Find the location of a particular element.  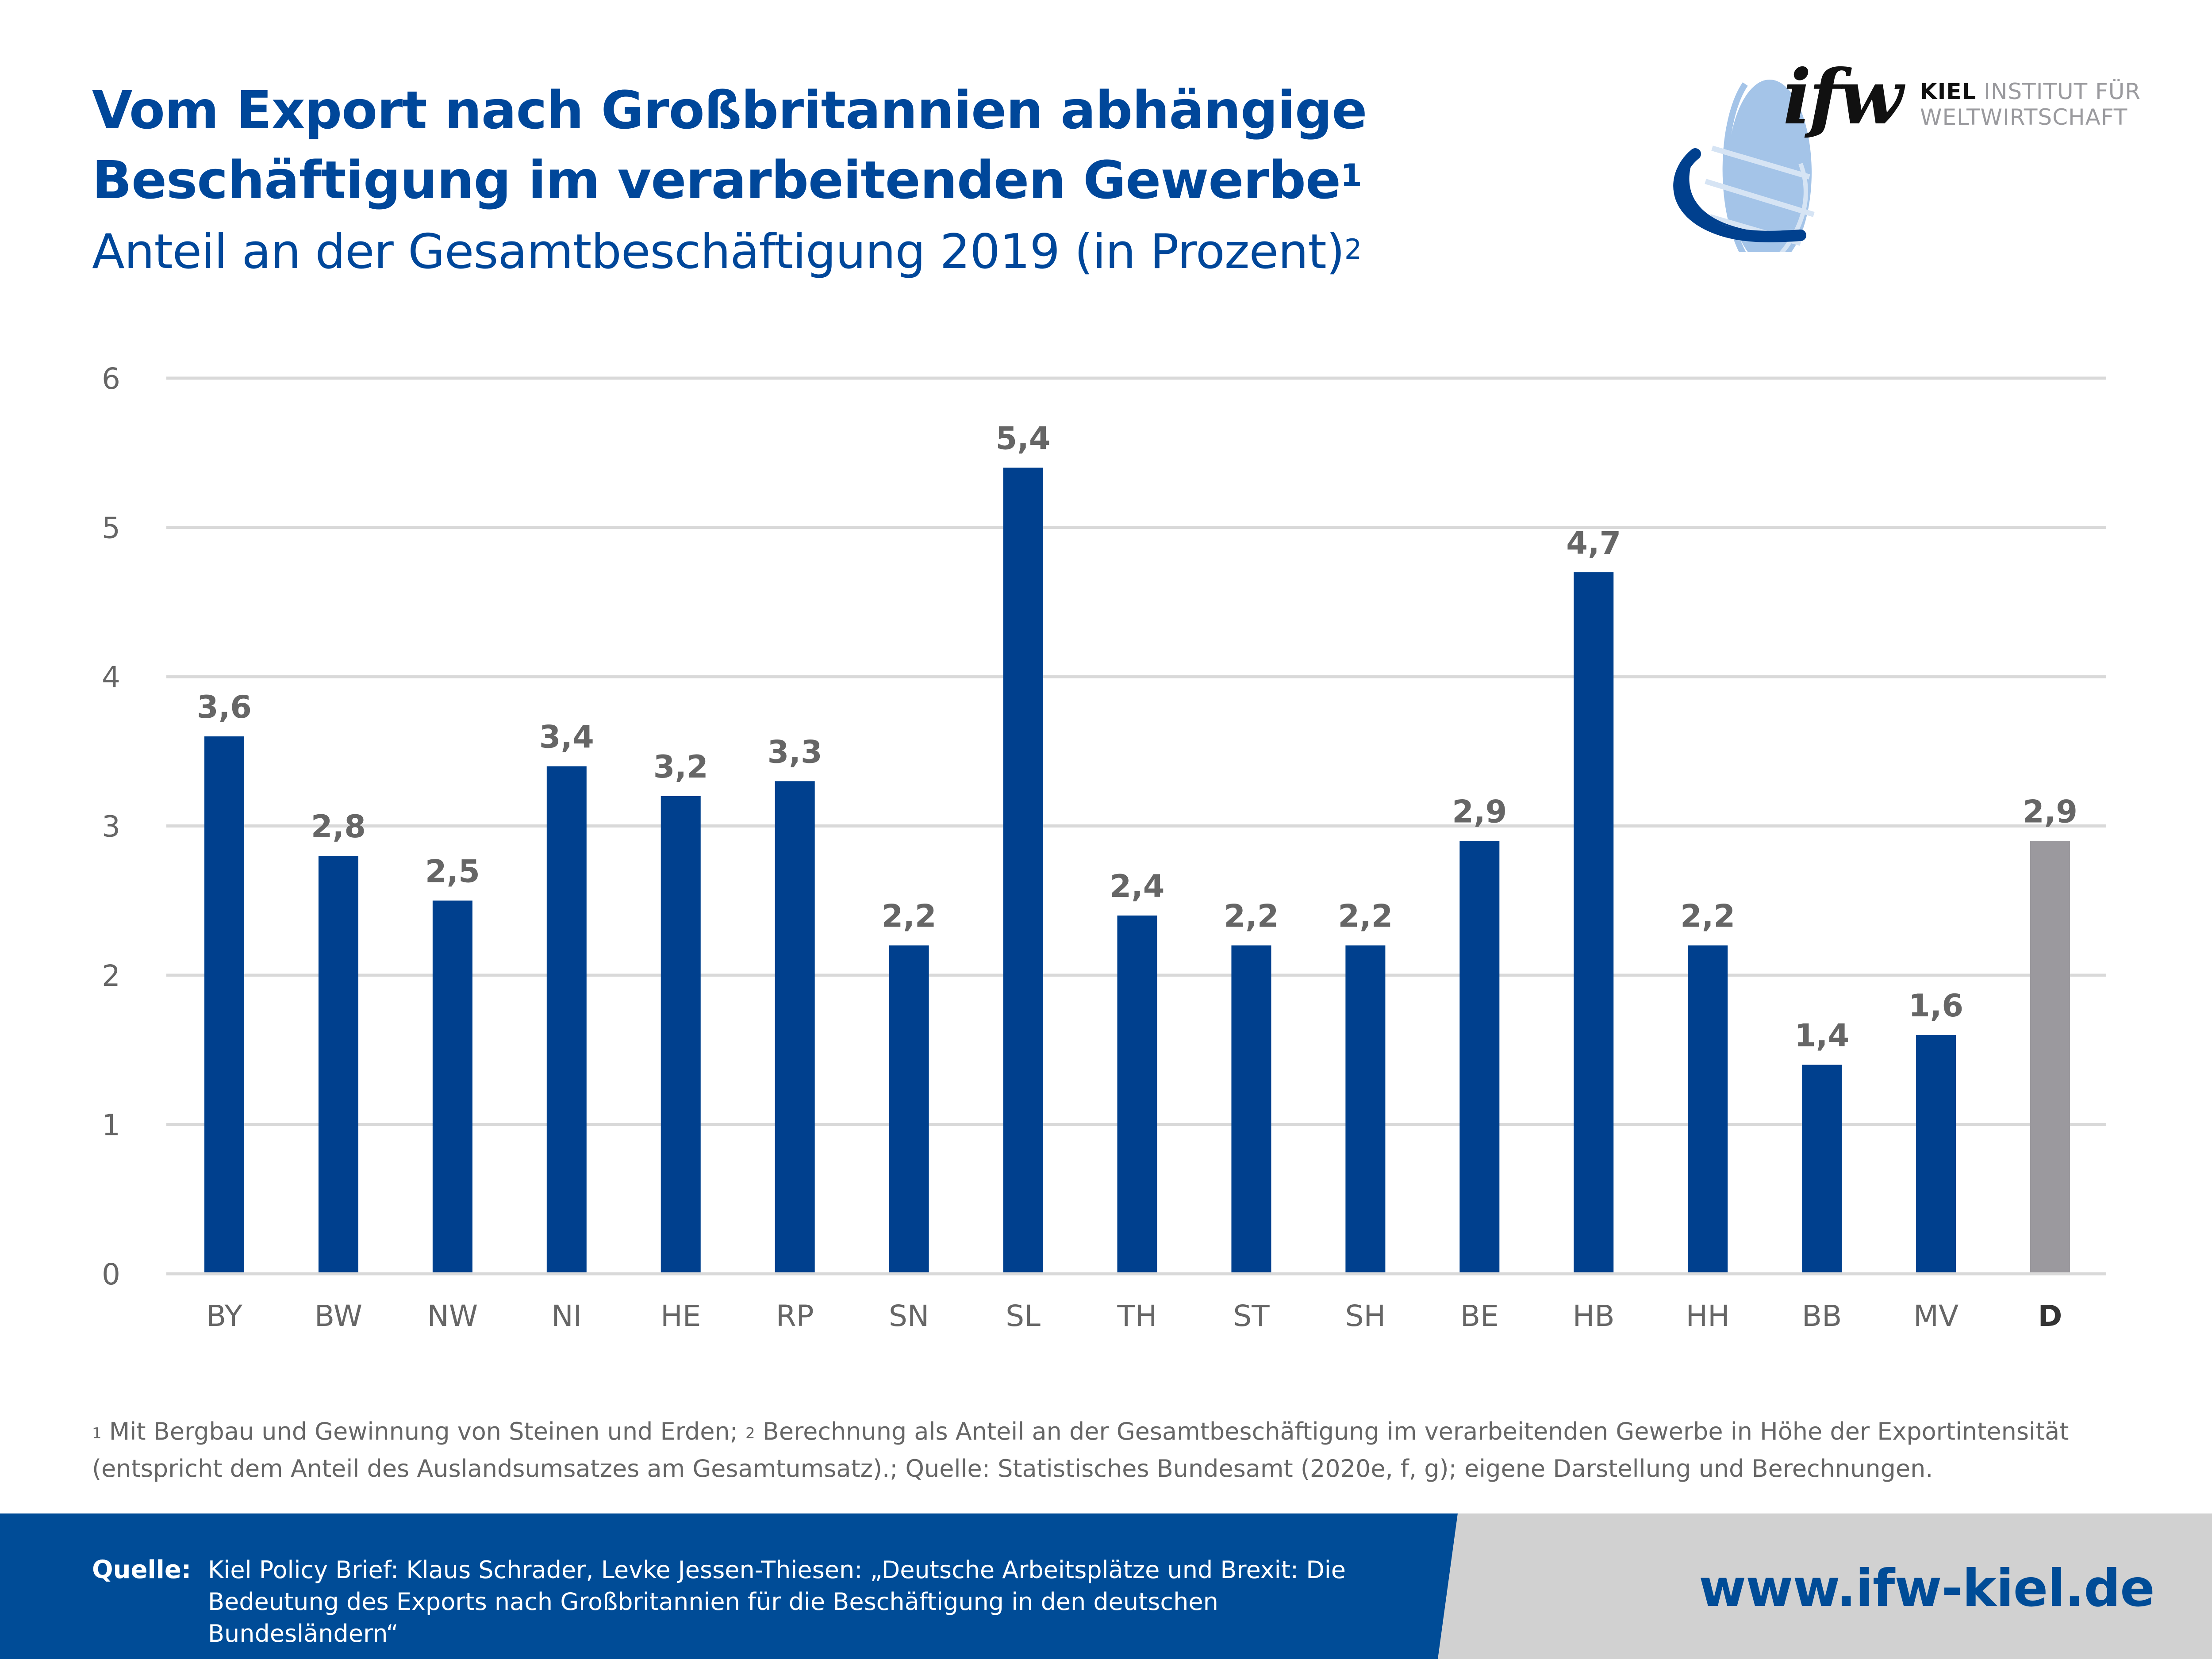

data-label: 3,4 is located at coordinates (567, 737).